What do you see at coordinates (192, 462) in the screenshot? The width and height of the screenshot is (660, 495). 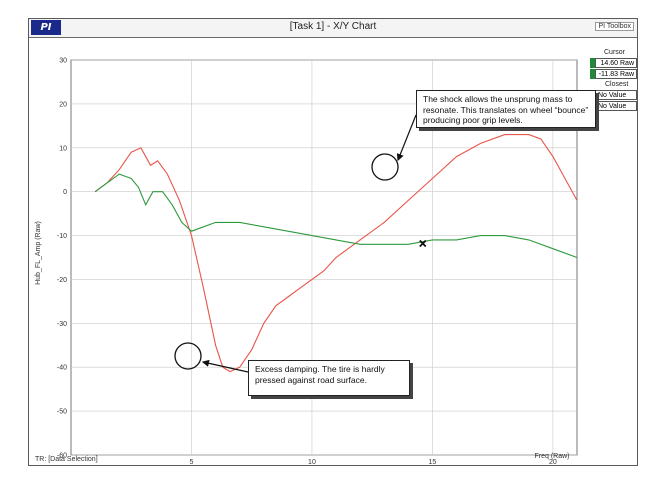 I see `x-tick-label: 5` at bounding box center [192, 462].